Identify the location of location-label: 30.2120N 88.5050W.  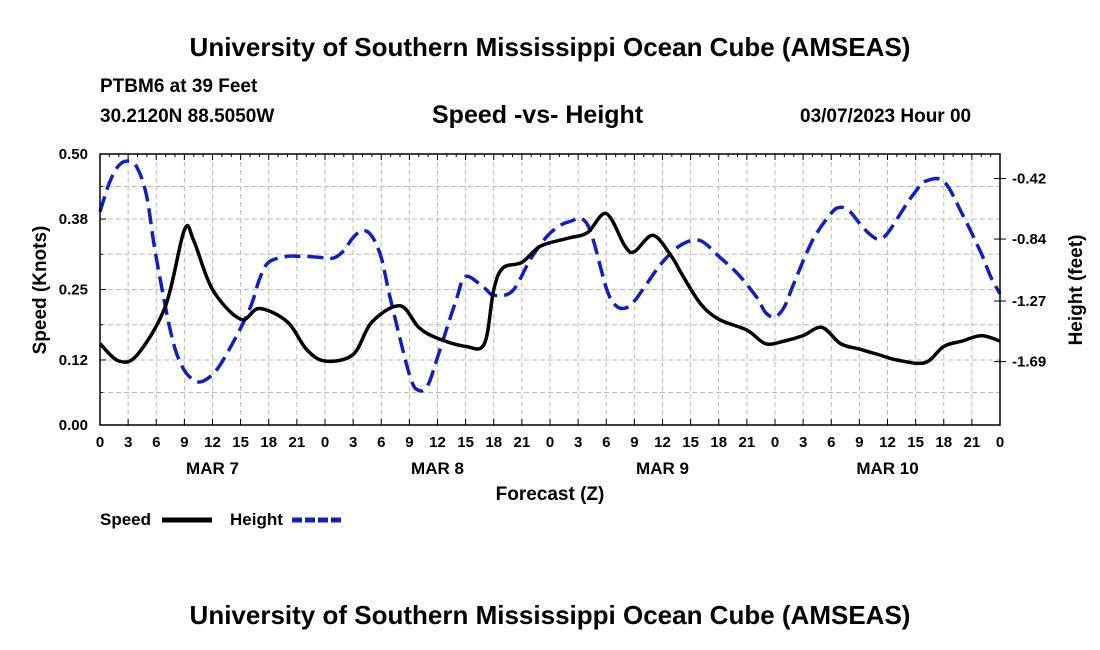
(187, 116).